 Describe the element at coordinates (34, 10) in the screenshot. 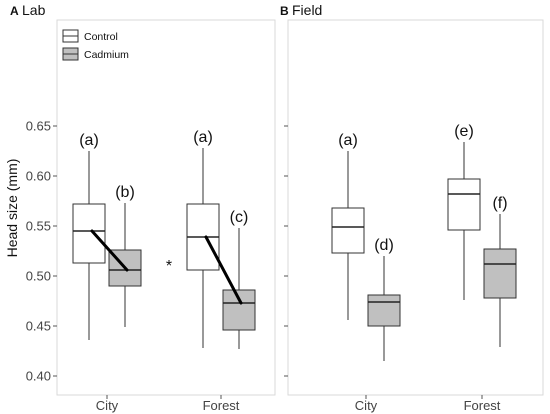

I see `panel-title: Lab` at that location.